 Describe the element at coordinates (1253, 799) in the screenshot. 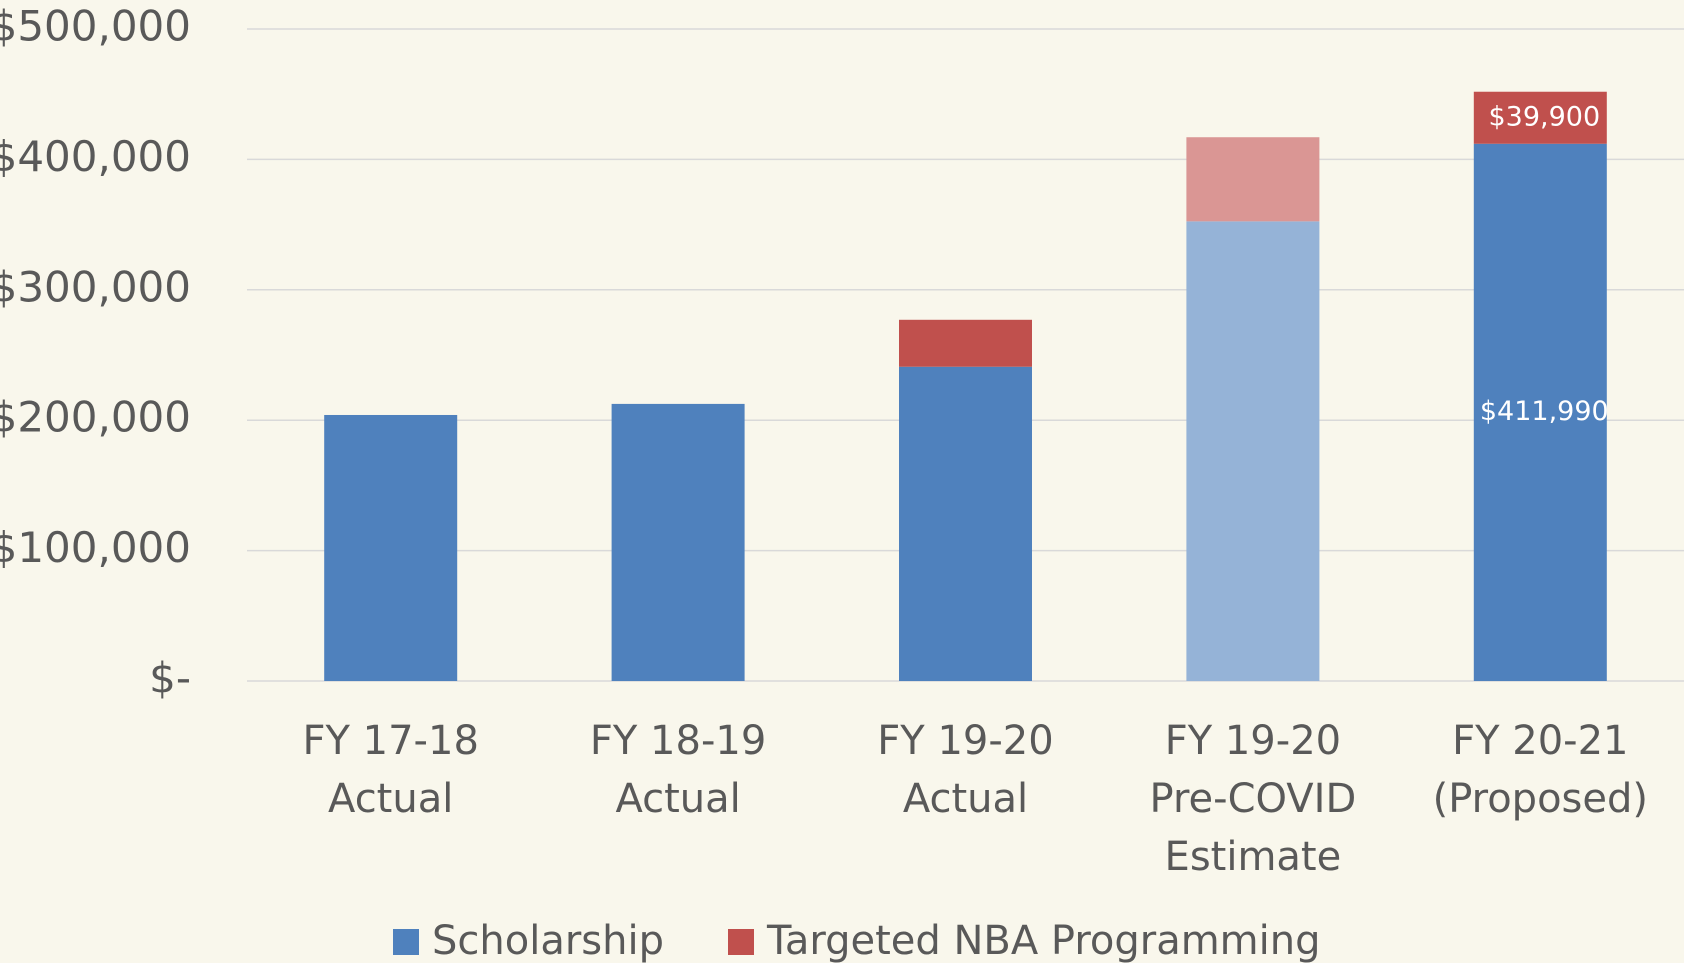

I see `x-tick-label: Pre-COVID` at that location.